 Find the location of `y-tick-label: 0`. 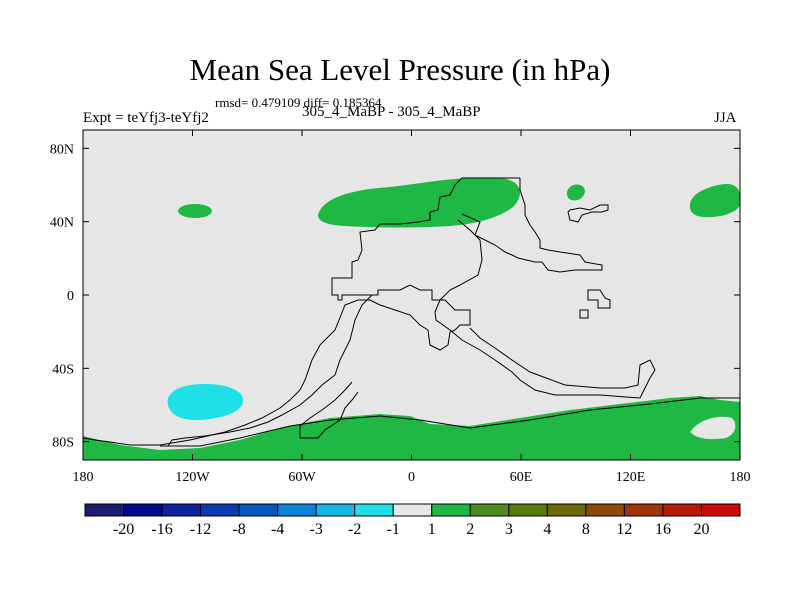

y-tick-label: 0 is located at coordinates (70, 296).